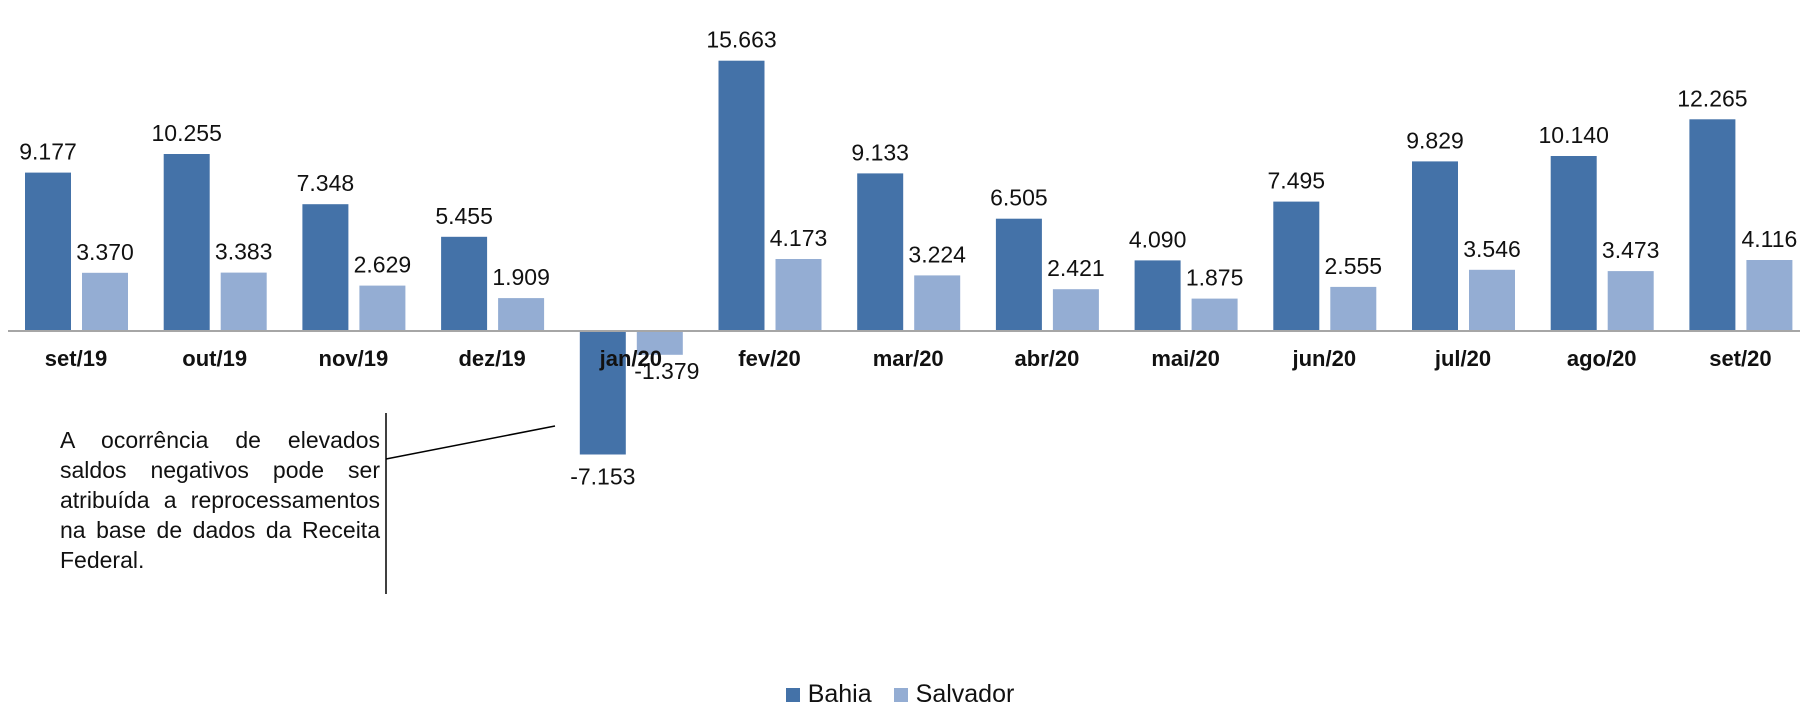 This screenshot has height=709, width=1800. What do you see at coordinates (354, 358) in the screenshot?
I see `tick-label-nov-19: nov/19` at bounding box center [354, 358].